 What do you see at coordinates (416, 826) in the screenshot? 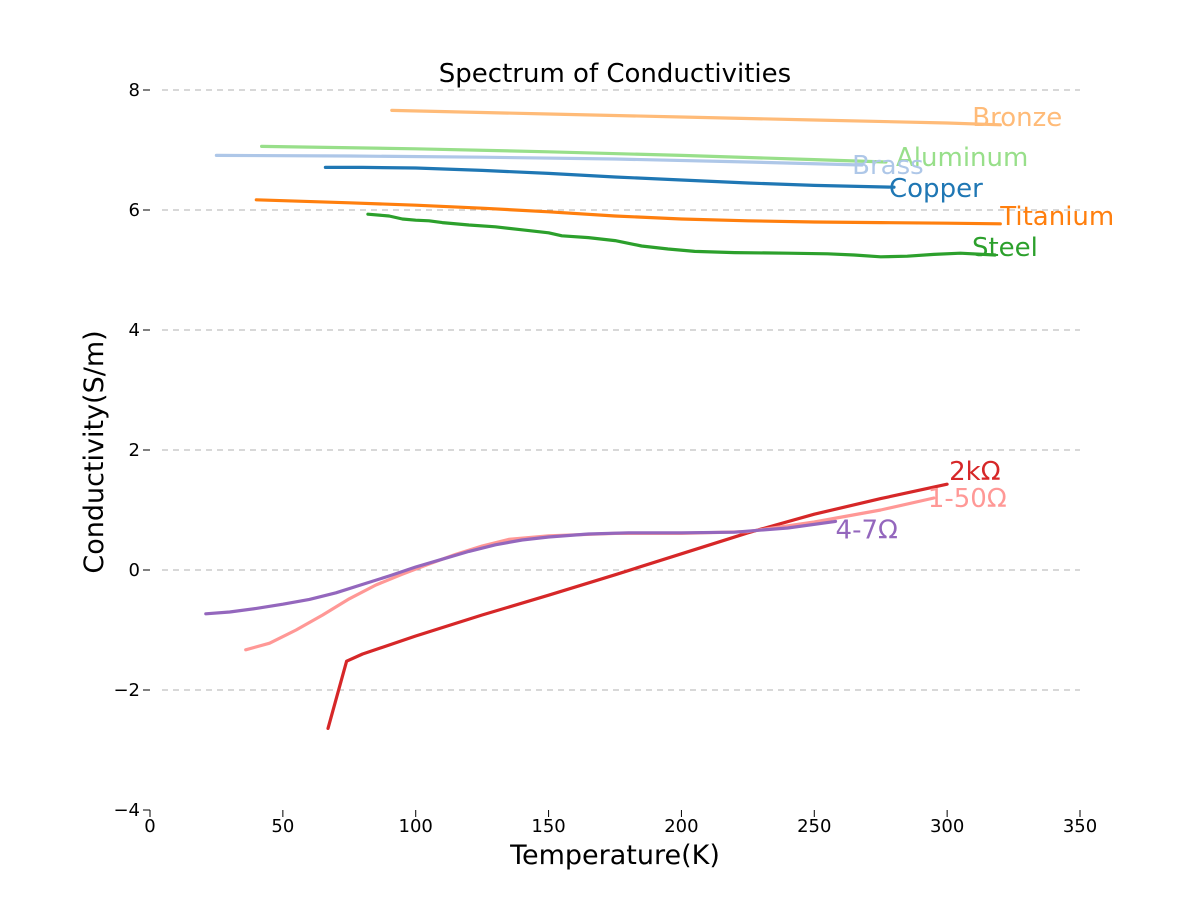
I see `x-tick-label: 100` at bounding box center [416, 826].